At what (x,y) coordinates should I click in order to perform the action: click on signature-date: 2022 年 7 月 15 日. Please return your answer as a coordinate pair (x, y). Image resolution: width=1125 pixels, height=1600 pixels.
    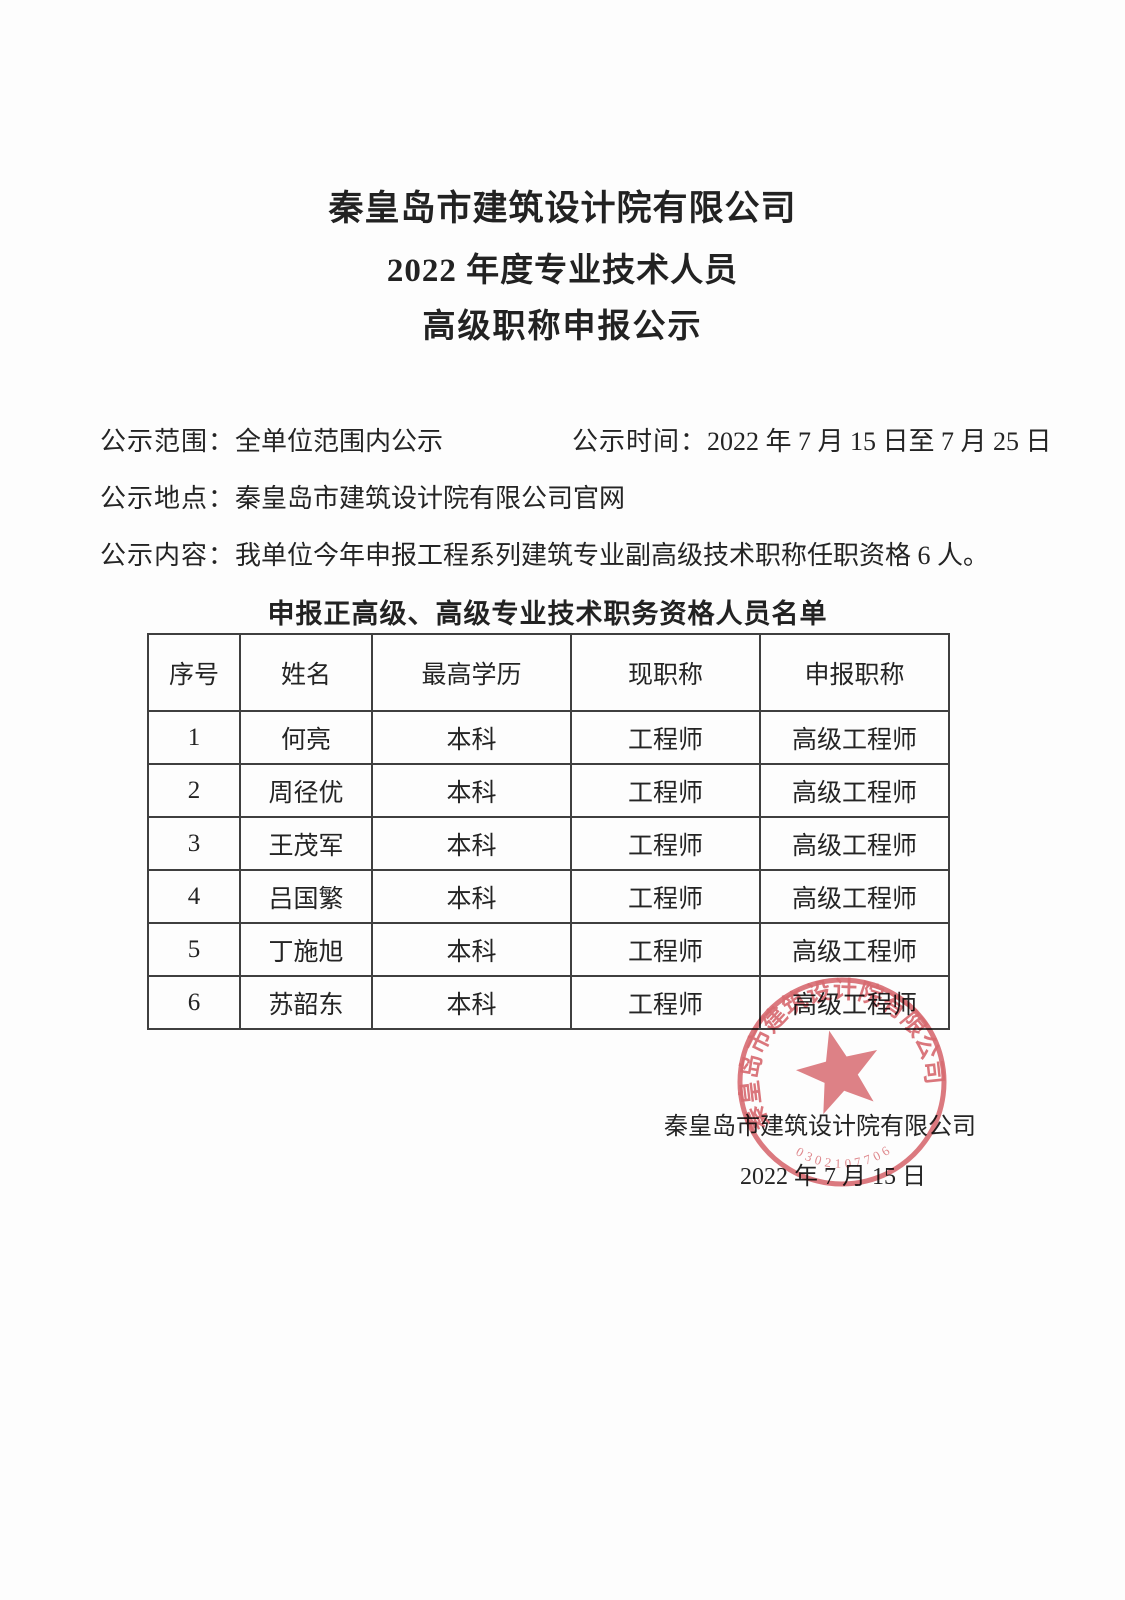
    Looking at the image, I should click on (833, 1177).